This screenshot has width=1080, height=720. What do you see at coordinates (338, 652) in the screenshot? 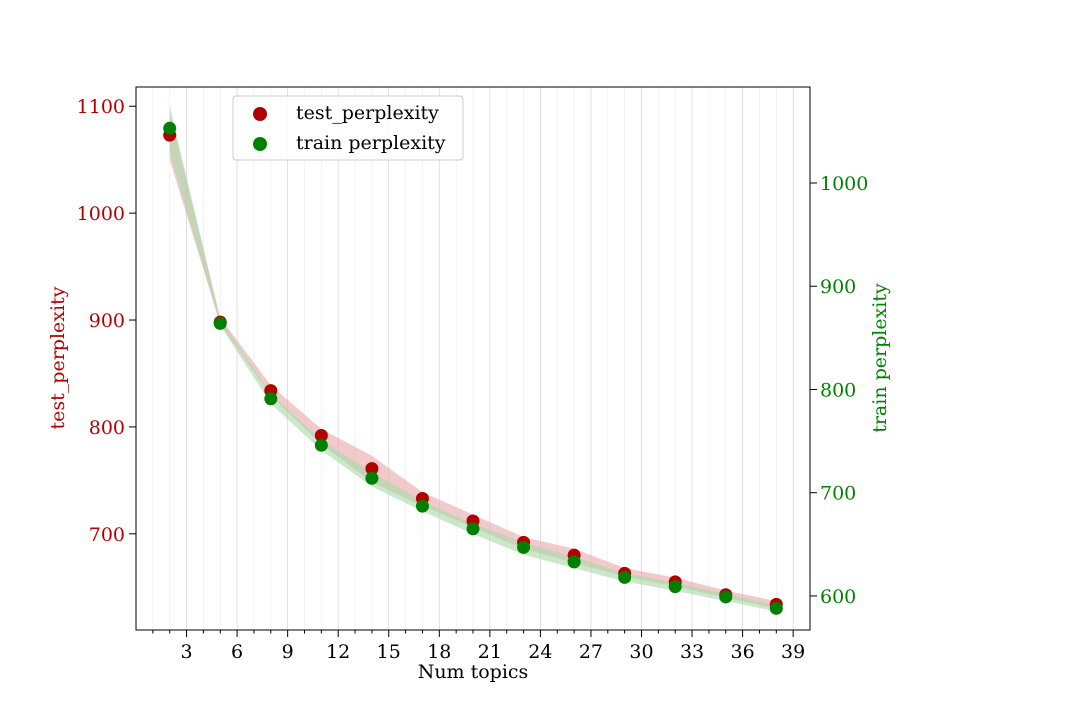
I see `x-tick-label: 12` at bounding box center [338, 652].